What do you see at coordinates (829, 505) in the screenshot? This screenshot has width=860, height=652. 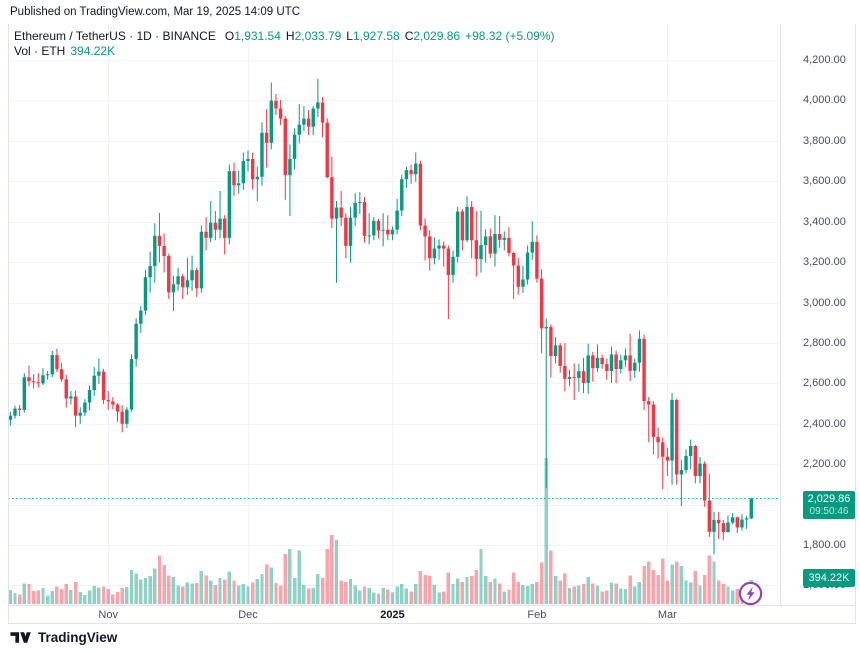 I see `last-price-badge: 2,029.86 09:50:46` at bounding box center [829, 505].